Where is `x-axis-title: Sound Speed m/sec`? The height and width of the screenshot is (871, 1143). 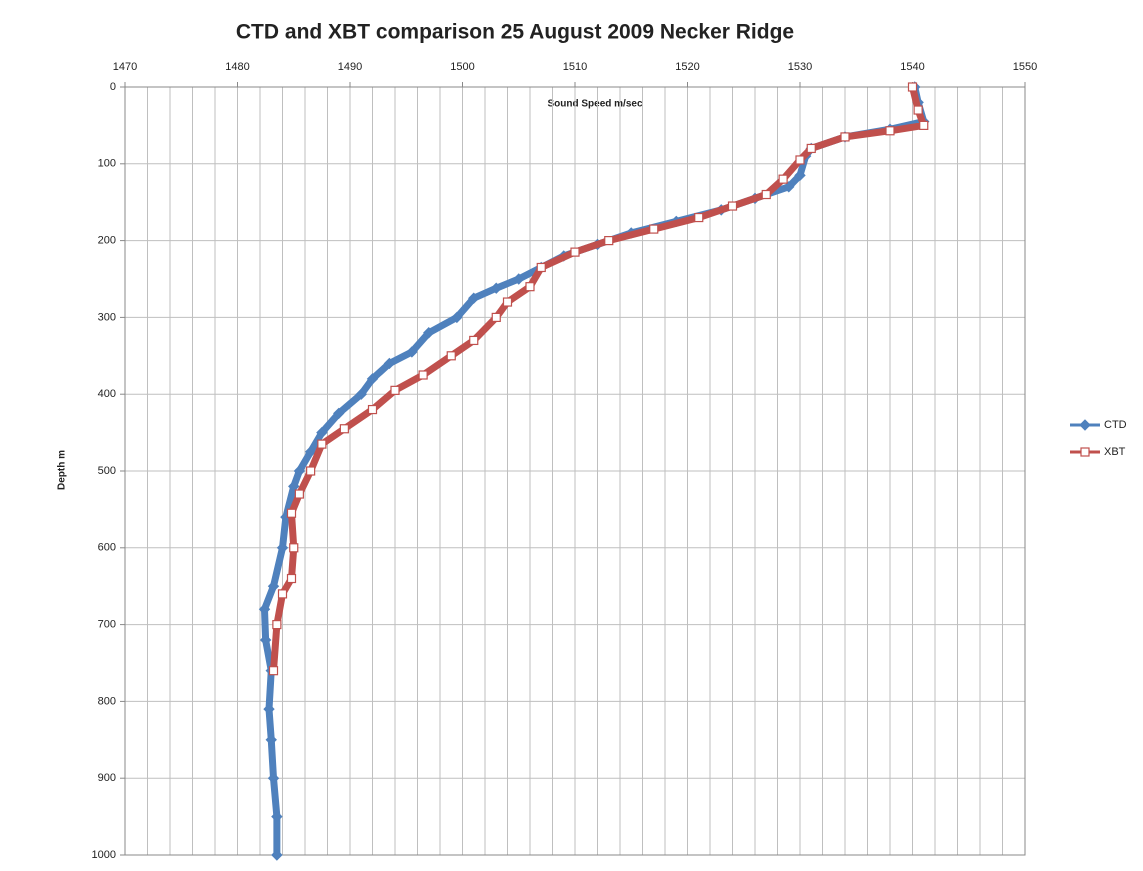 x-axis-title: Sound Speed m/sec is located at coordinates (594, 104).